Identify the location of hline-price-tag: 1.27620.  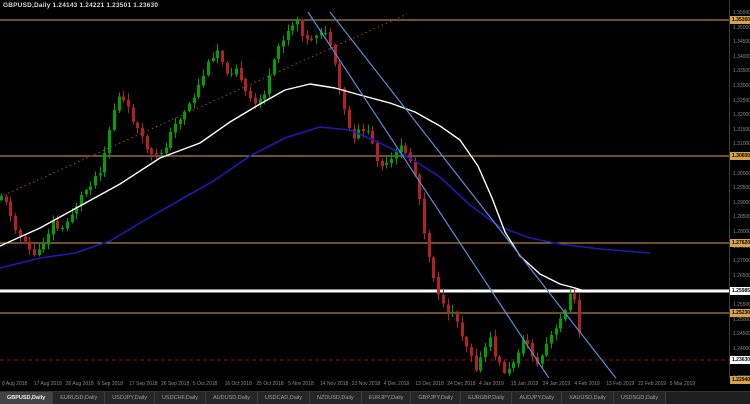
(740, 243).